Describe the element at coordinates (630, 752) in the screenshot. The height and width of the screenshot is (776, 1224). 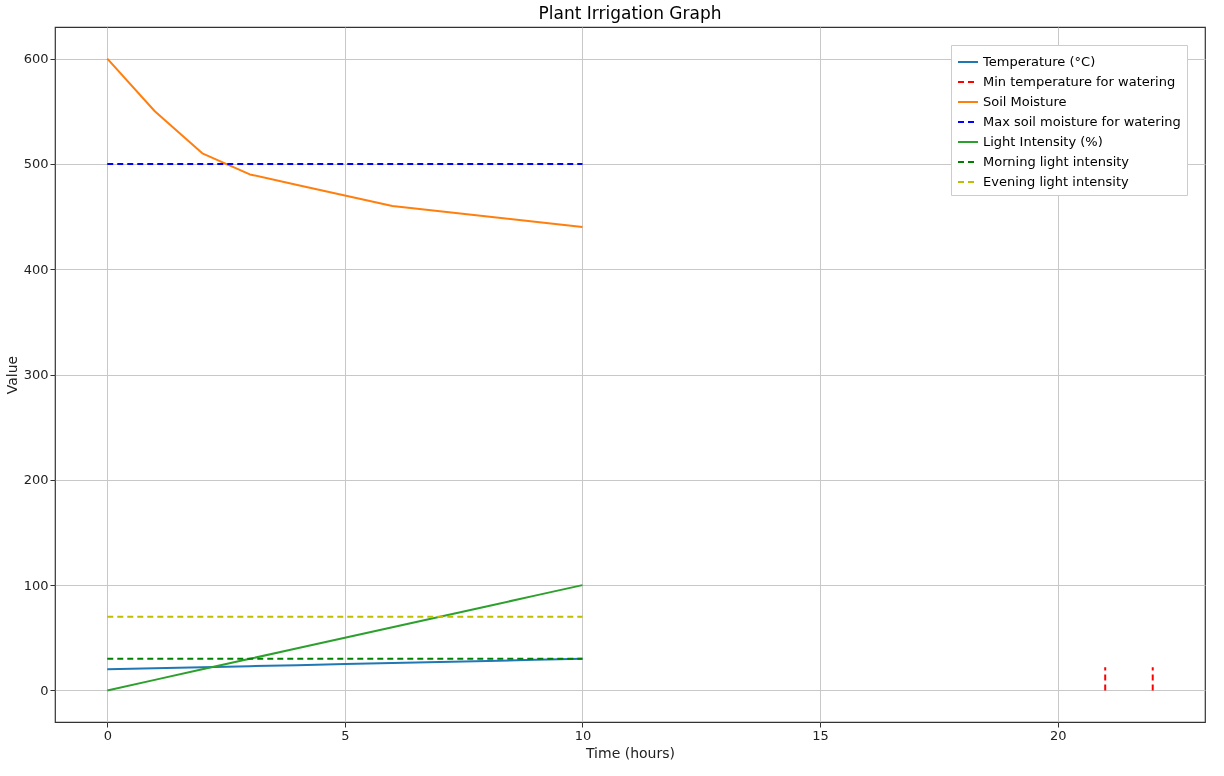
I see `x-axis-title: Time (hours)` at that location.